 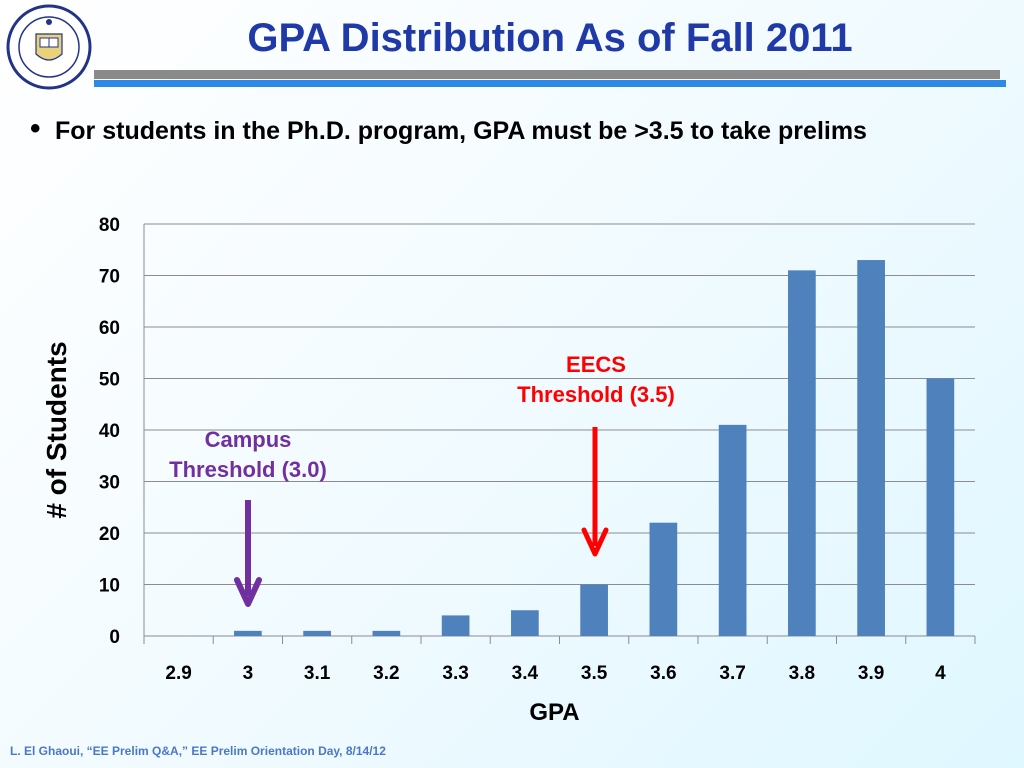 I want to click on university-seal-icon, so click(x=49, y=47).